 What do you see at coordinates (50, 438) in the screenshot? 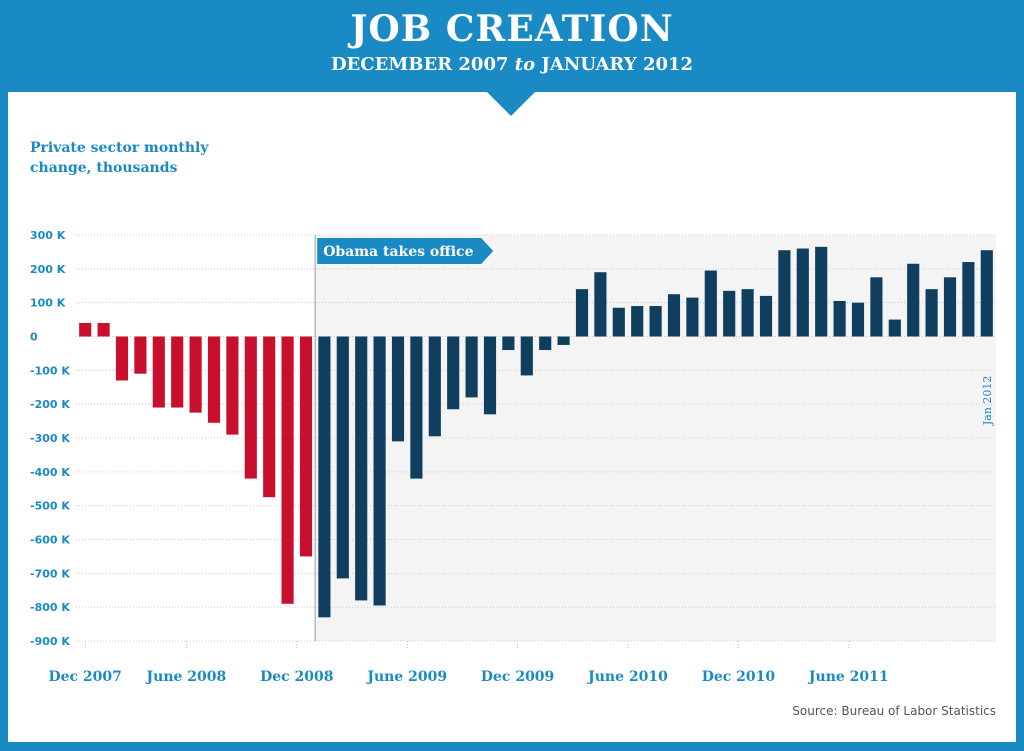
I see `y-tick-label: -300 K` at bounding box center [50, 438].